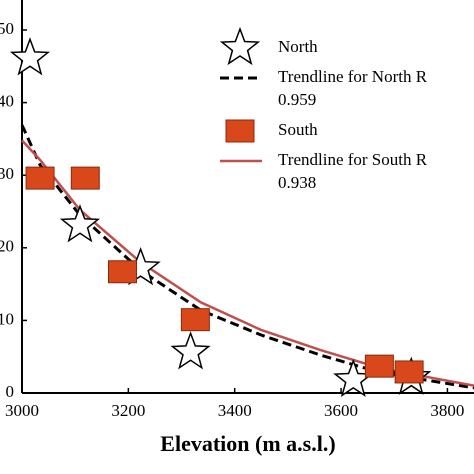 Image resolution: width=474 pixels, height=474 pixels. What do you see at coordinates (10, 391) in the screenshot?
I see `y-tick-label: 0` at bounding box center [10, 391].